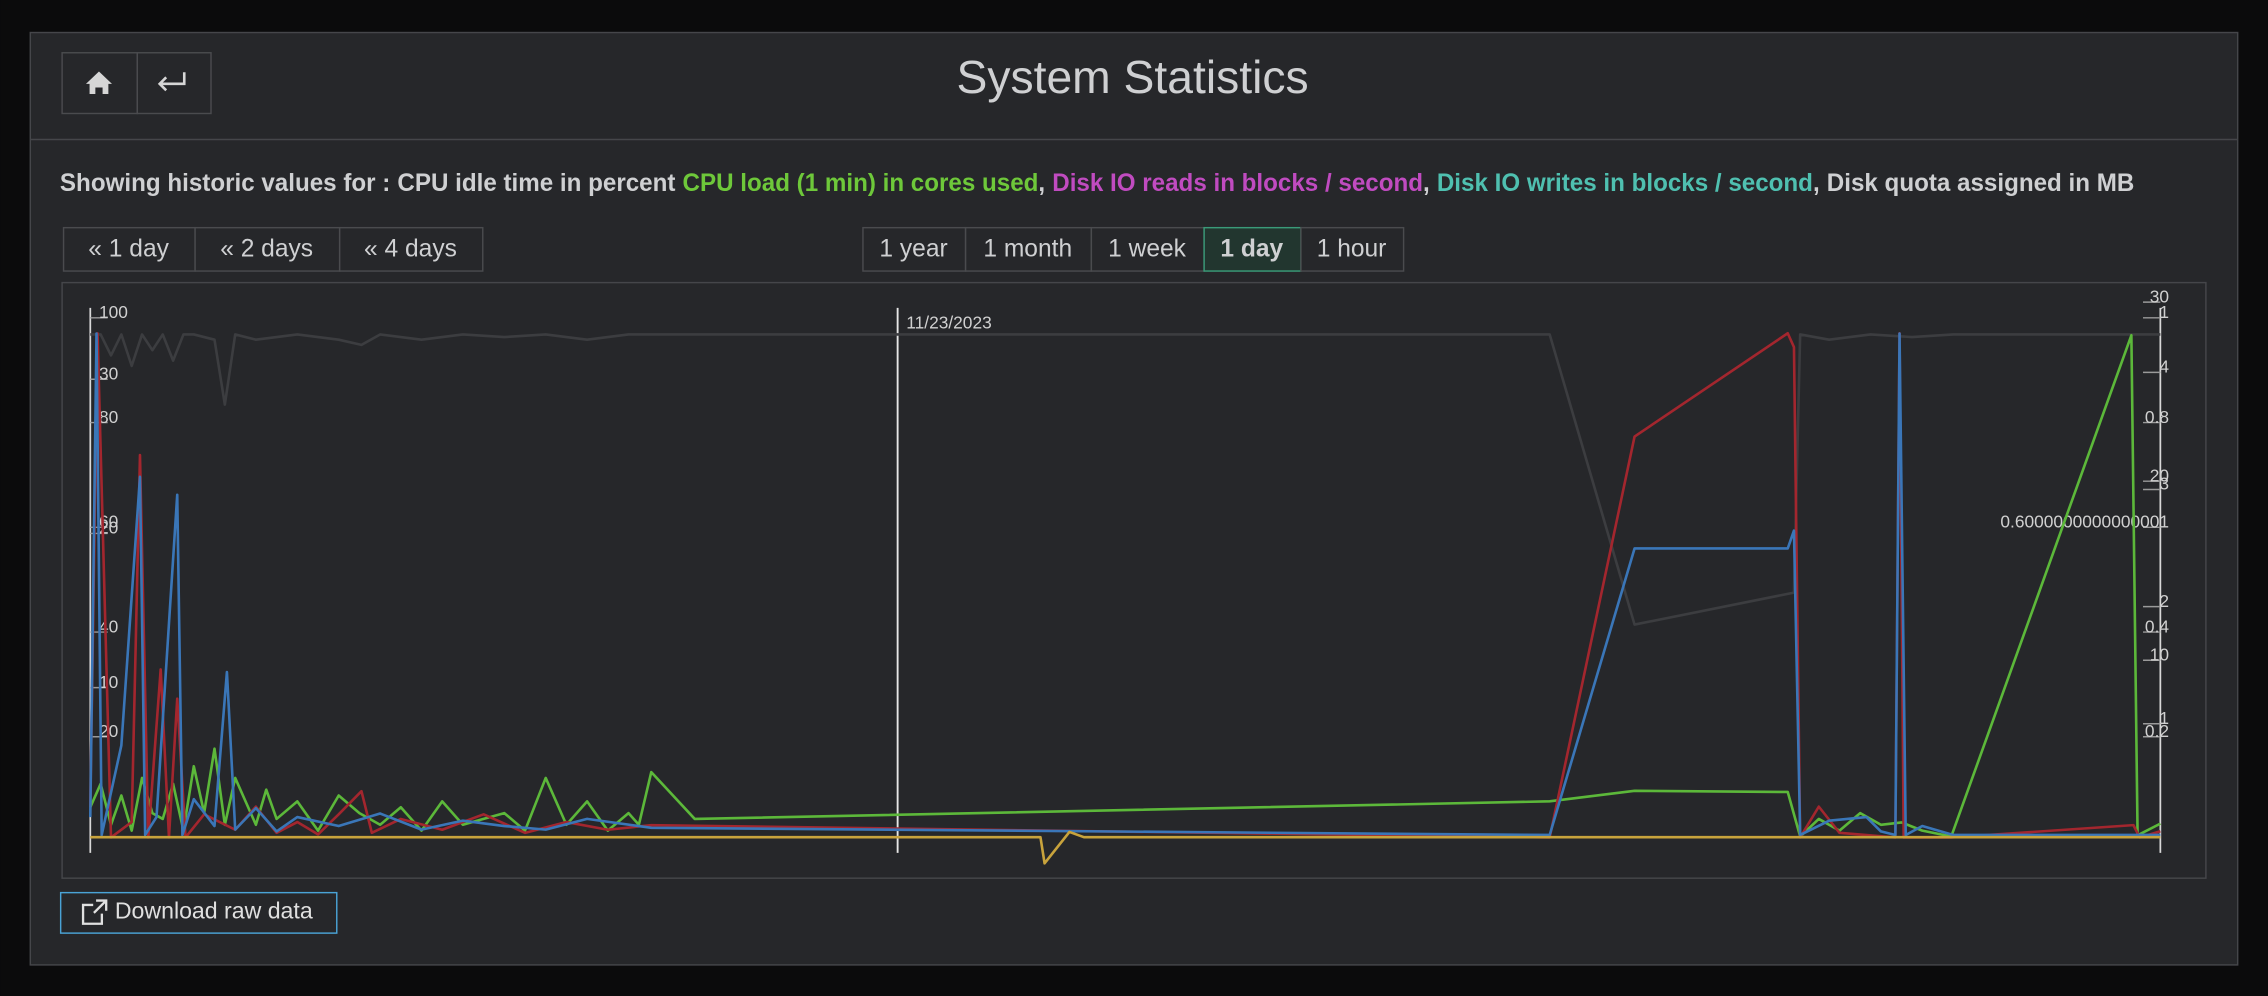 This screenshot has width=2268, height=996. What do you see at coordinates (2164, 367) in the screenshot?
I see `y-tick-label: 4` at bounding box center [2164, 367].